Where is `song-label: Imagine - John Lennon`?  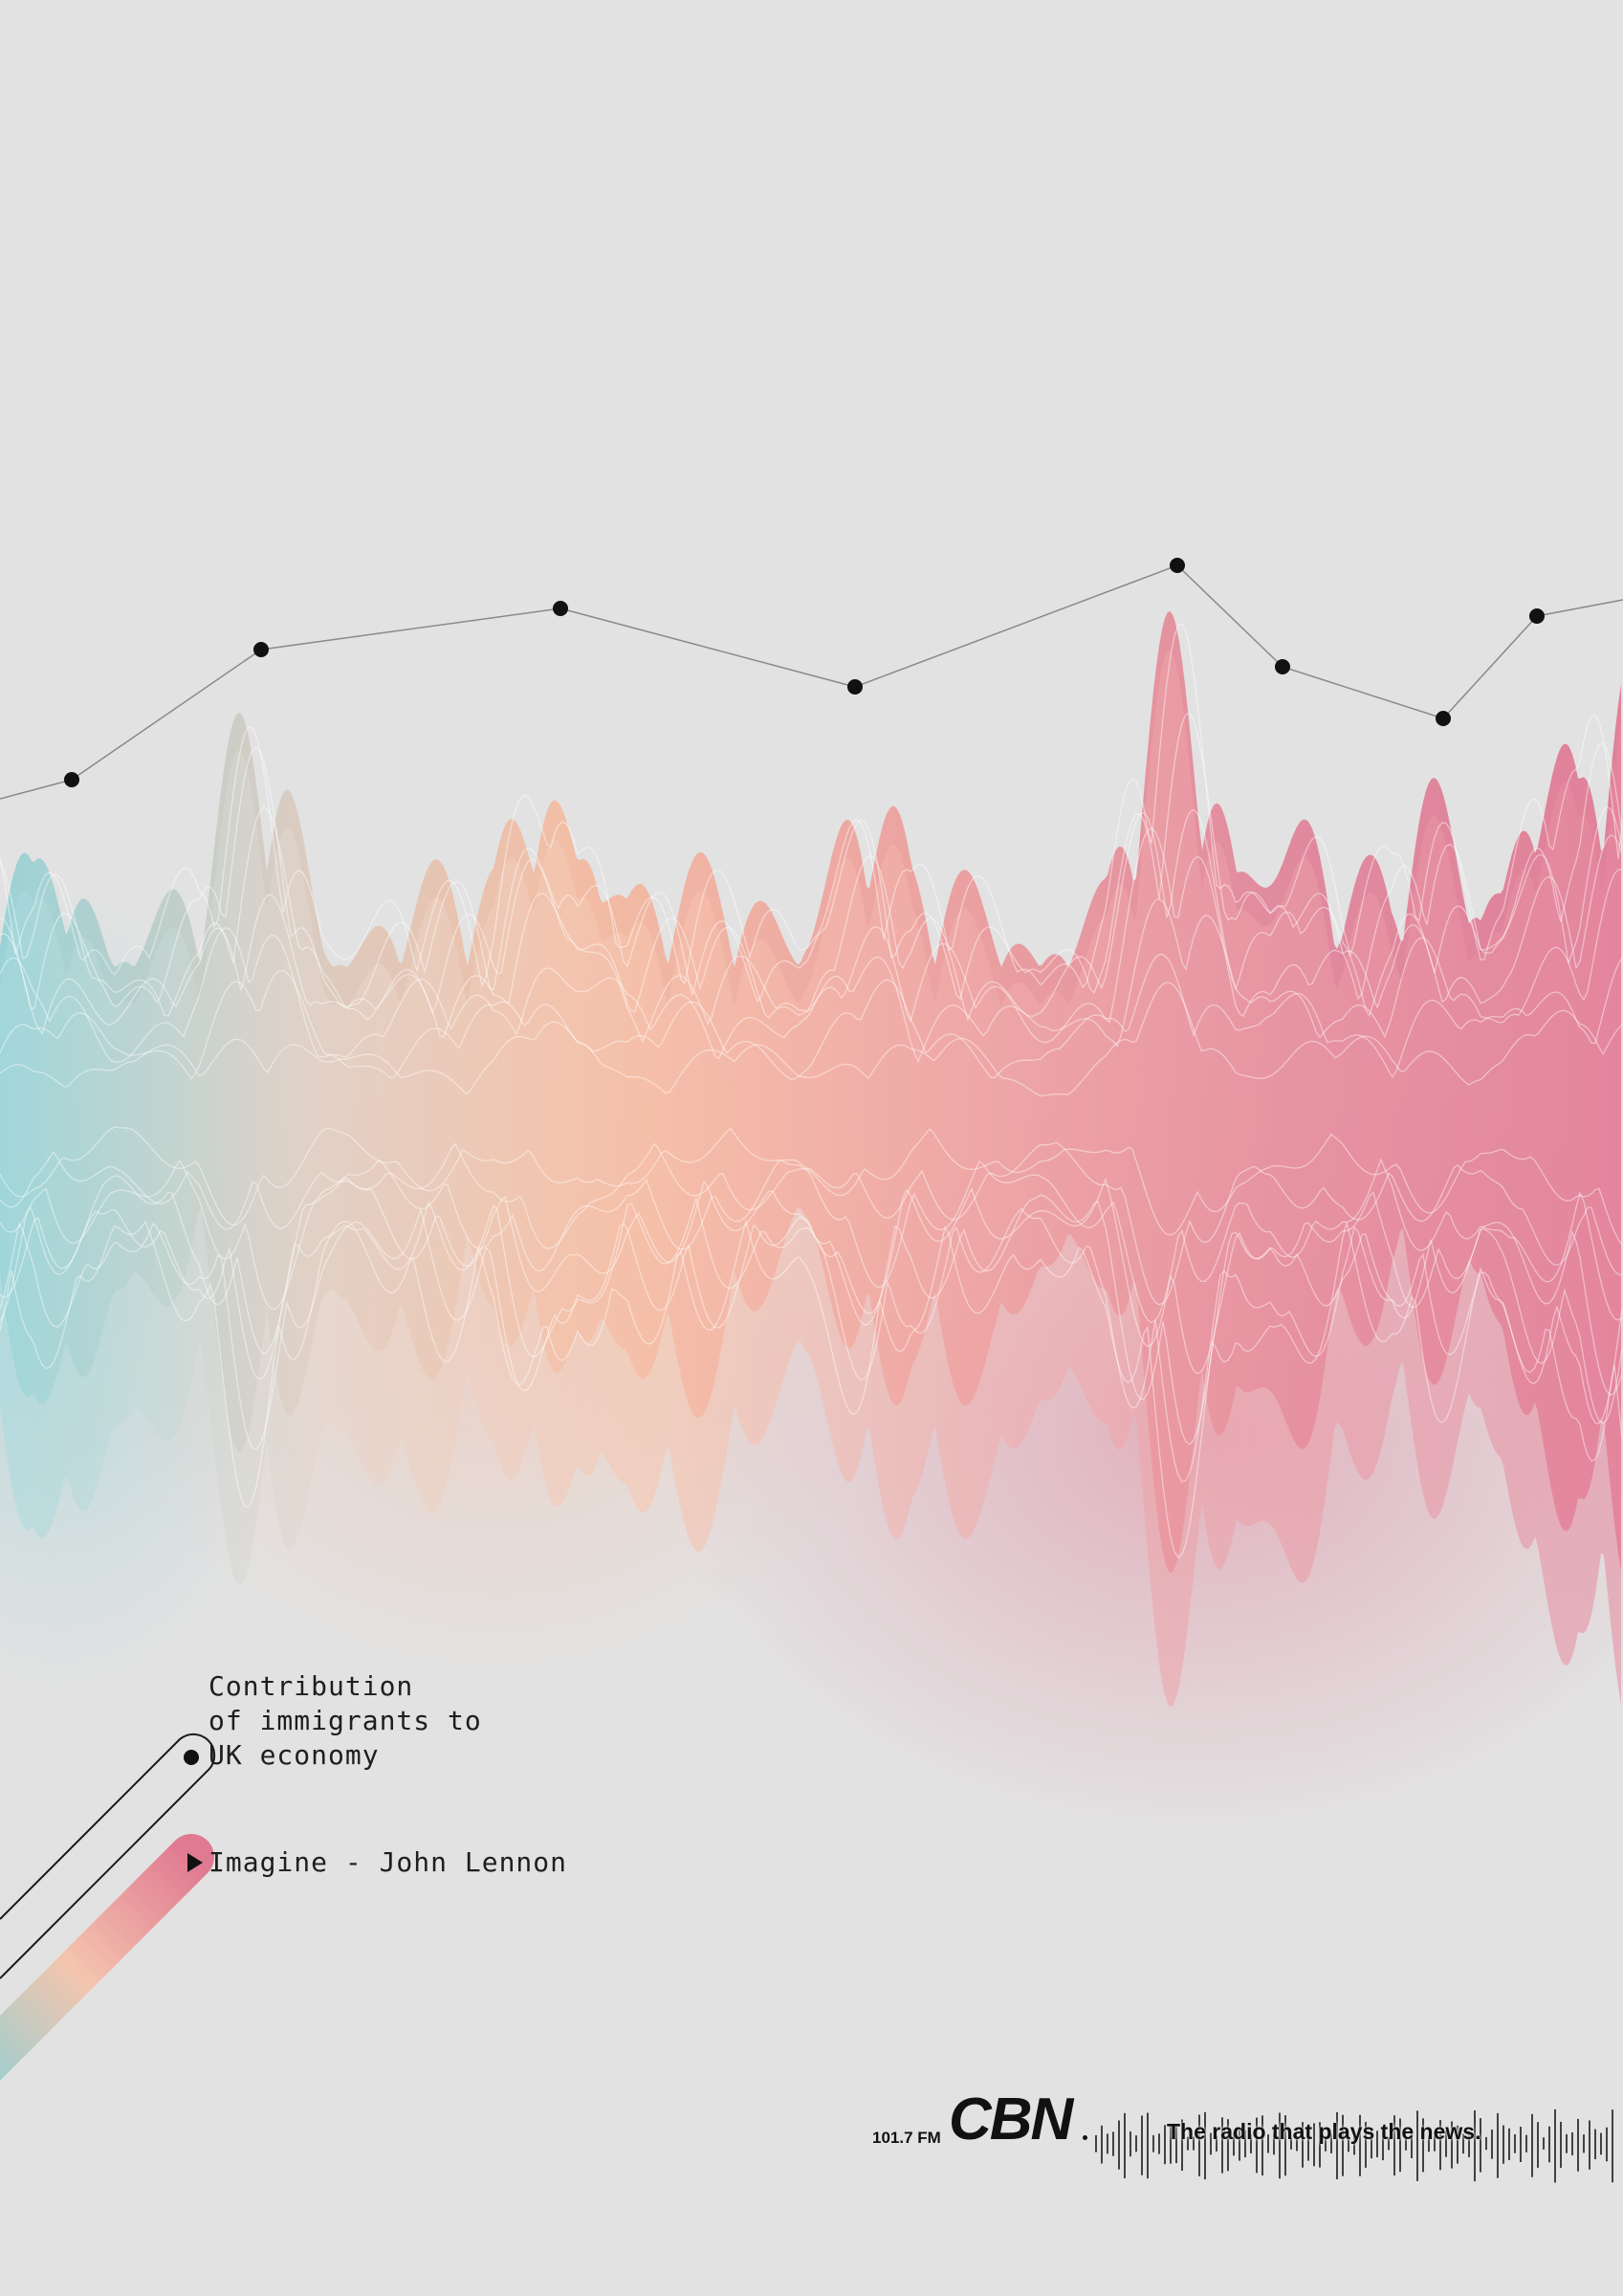
song-label: Imagine - John Lennon is located at coordinates (388, 1862).